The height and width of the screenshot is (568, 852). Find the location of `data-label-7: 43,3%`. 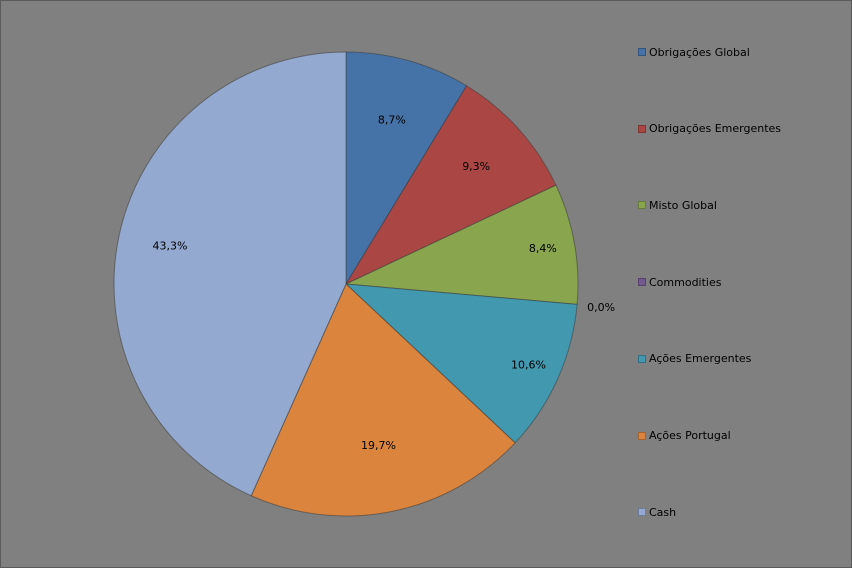

data-label-7: 43,3% is located at coordinates (169, 245).